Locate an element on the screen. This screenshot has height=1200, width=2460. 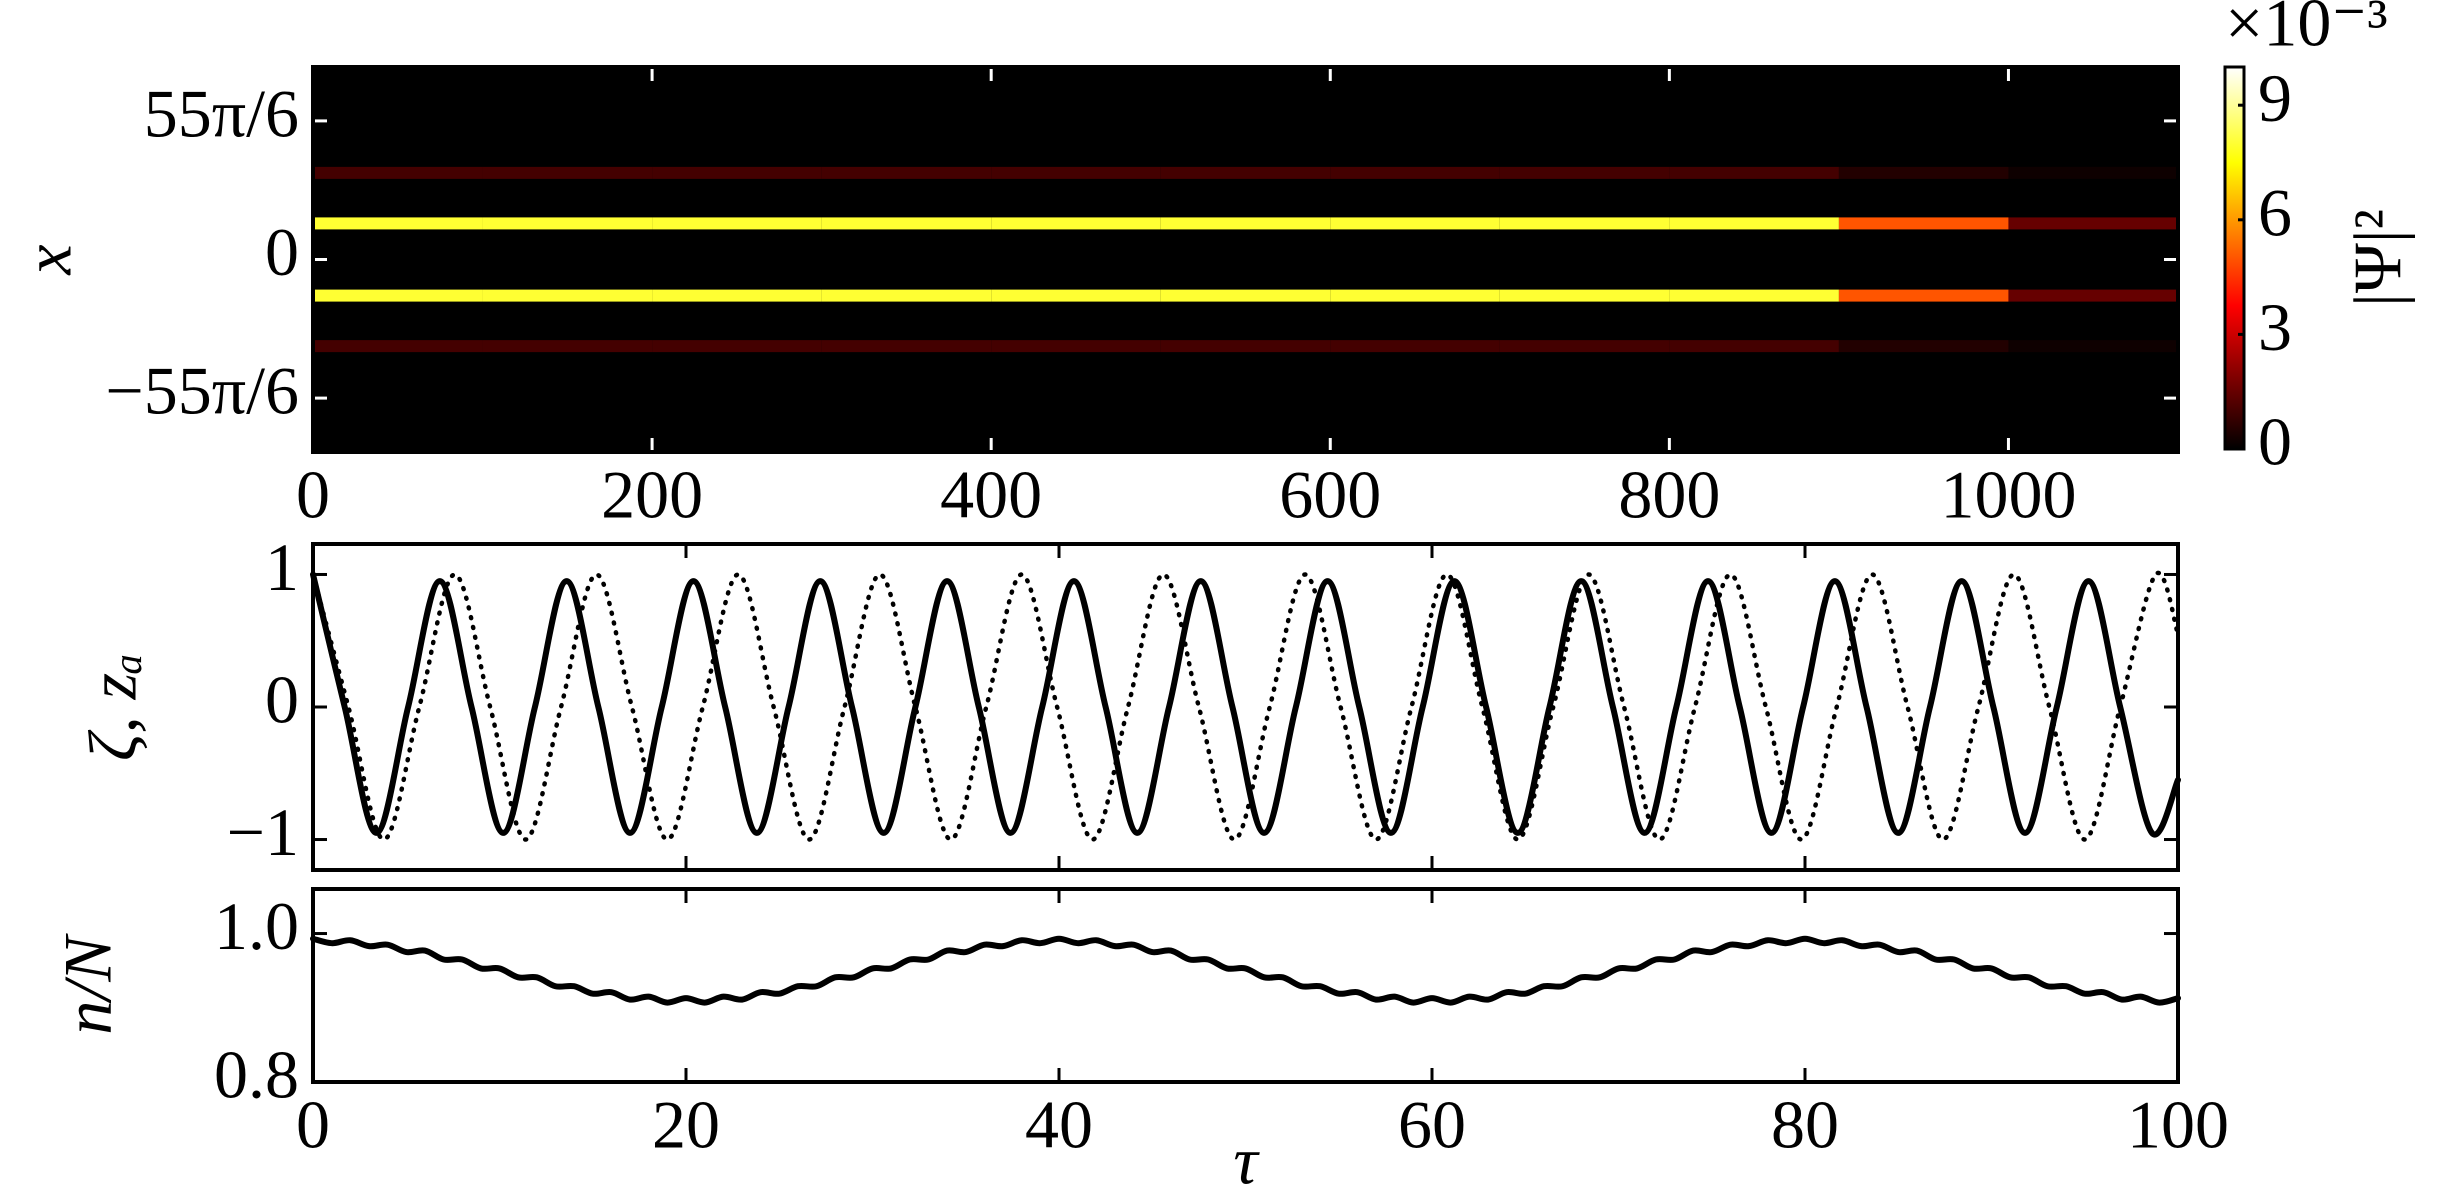
y-tick-label: −55π/6 is located at coordinates (202, 391).